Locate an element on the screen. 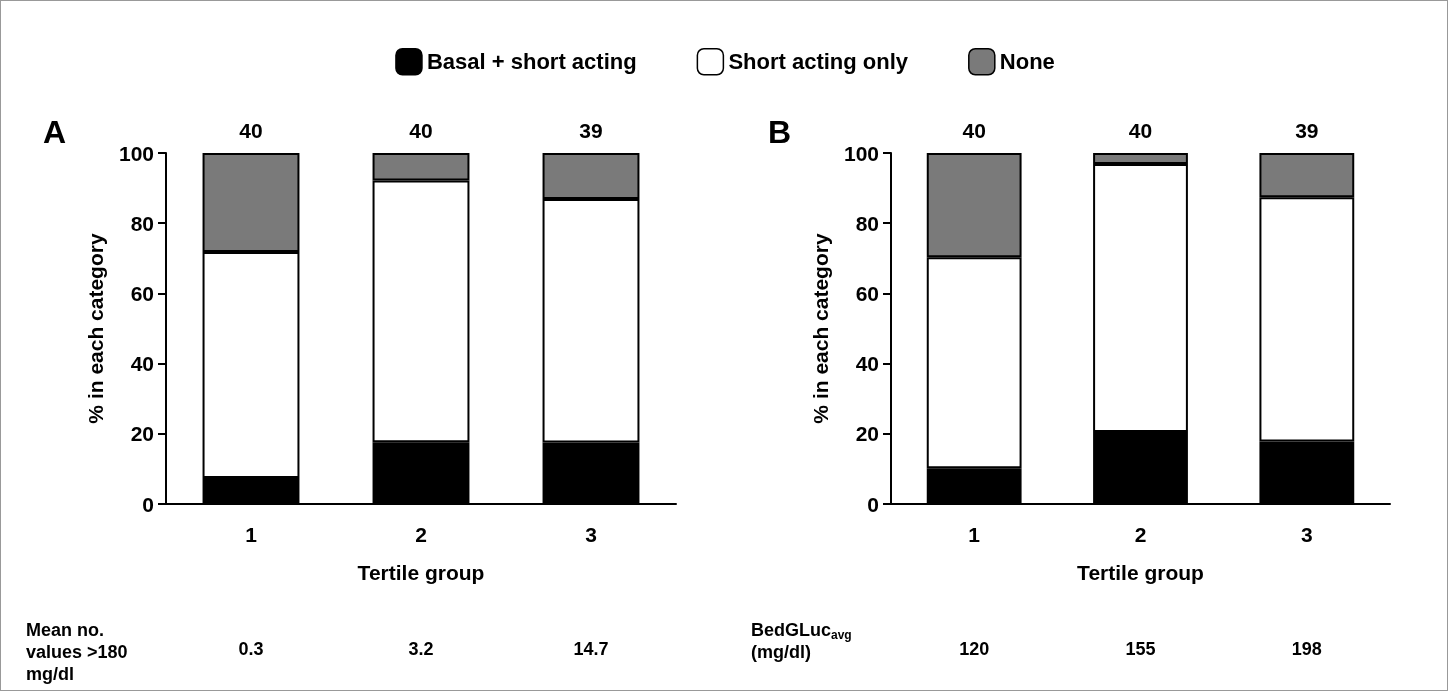 The height and width of the screenshot is (691, 1448). chart-title: B is located at coordinates (780, 132).